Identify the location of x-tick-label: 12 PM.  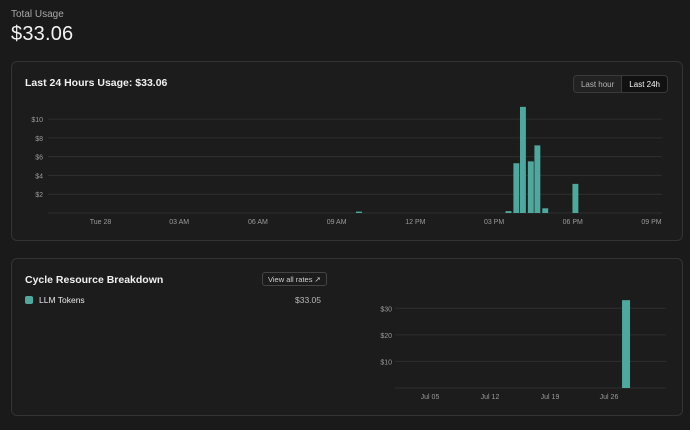
(415, 222).